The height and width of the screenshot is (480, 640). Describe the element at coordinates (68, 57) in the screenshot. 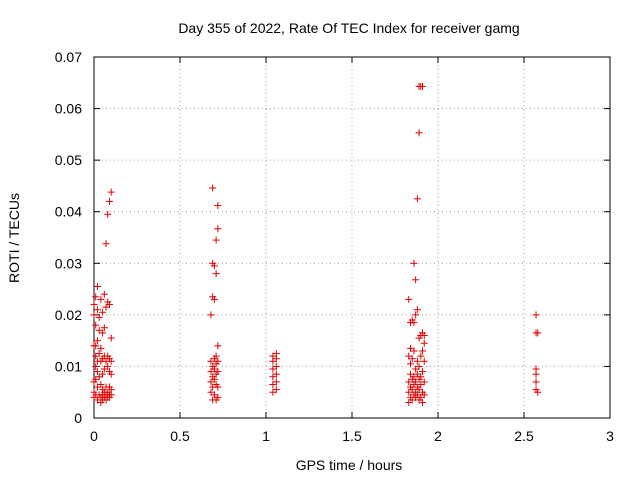

I see `y-tick-label: 0.07` at that location.